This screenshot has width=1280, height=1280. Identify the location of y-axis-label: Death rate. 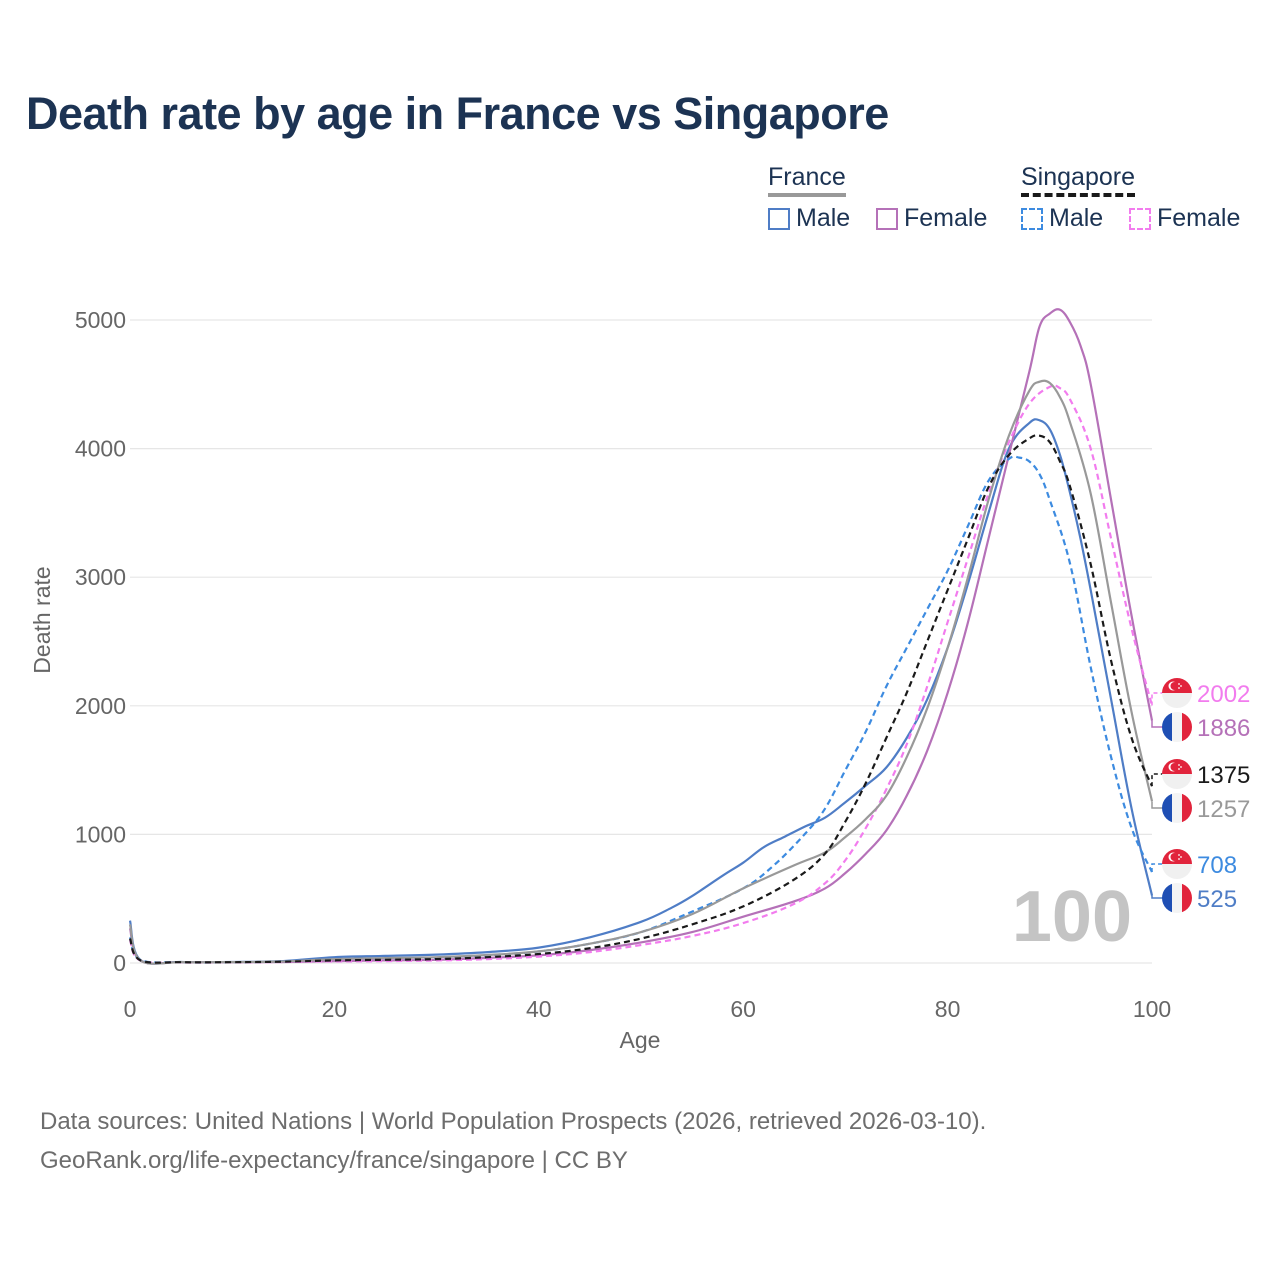
(42, 619).